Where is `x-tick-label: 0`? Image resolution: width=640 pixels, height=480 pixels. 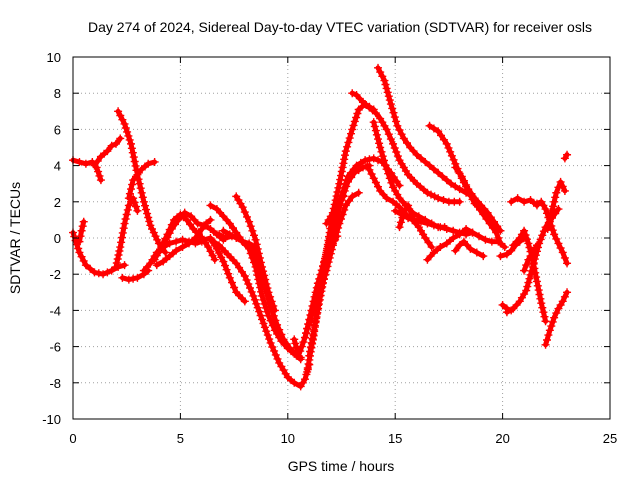 x-tick-label: 0 is located at coordinates (72, 438).